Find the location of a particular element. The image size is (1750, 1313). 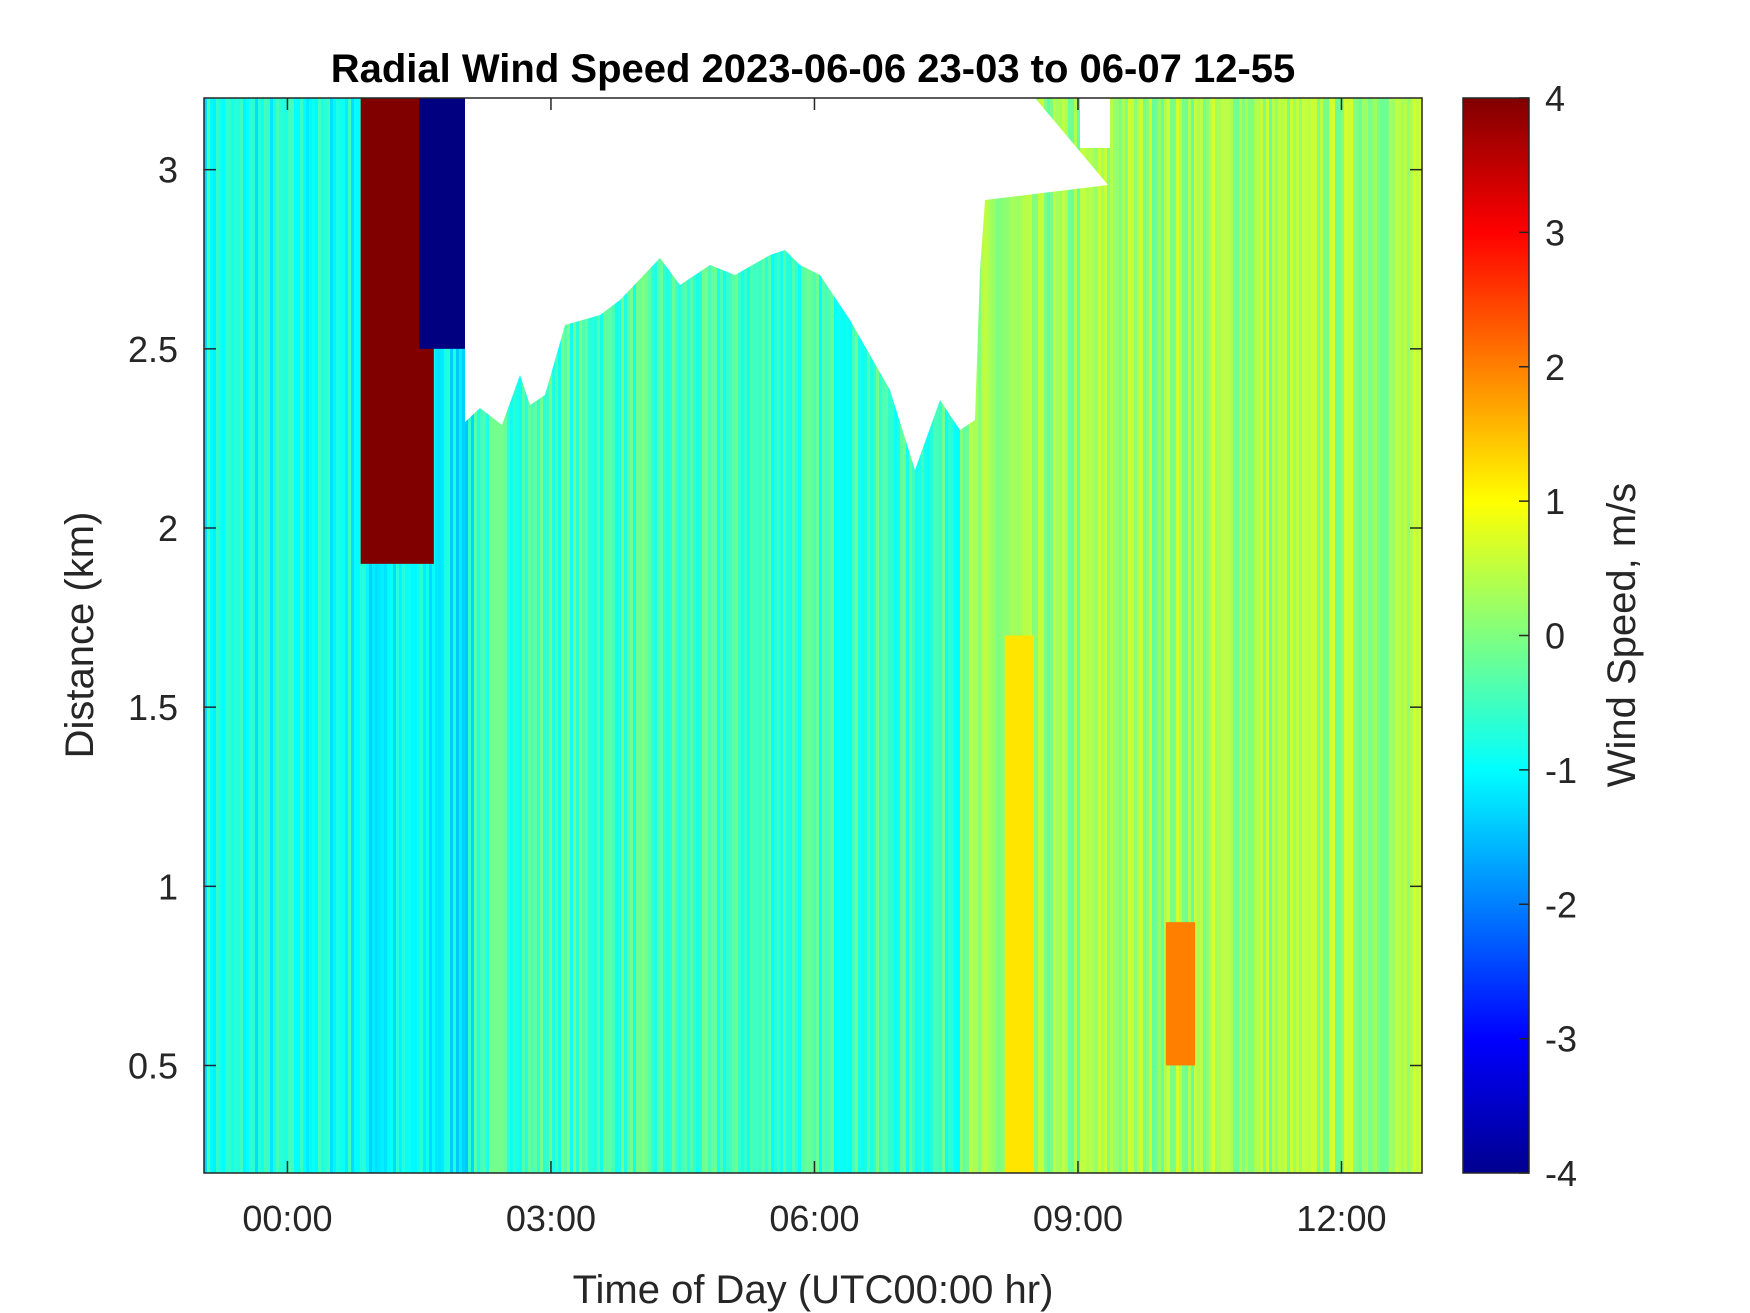

x-axis-label: Time of Day (UTC00:00 hr) is located at coordinates (813, 1290).